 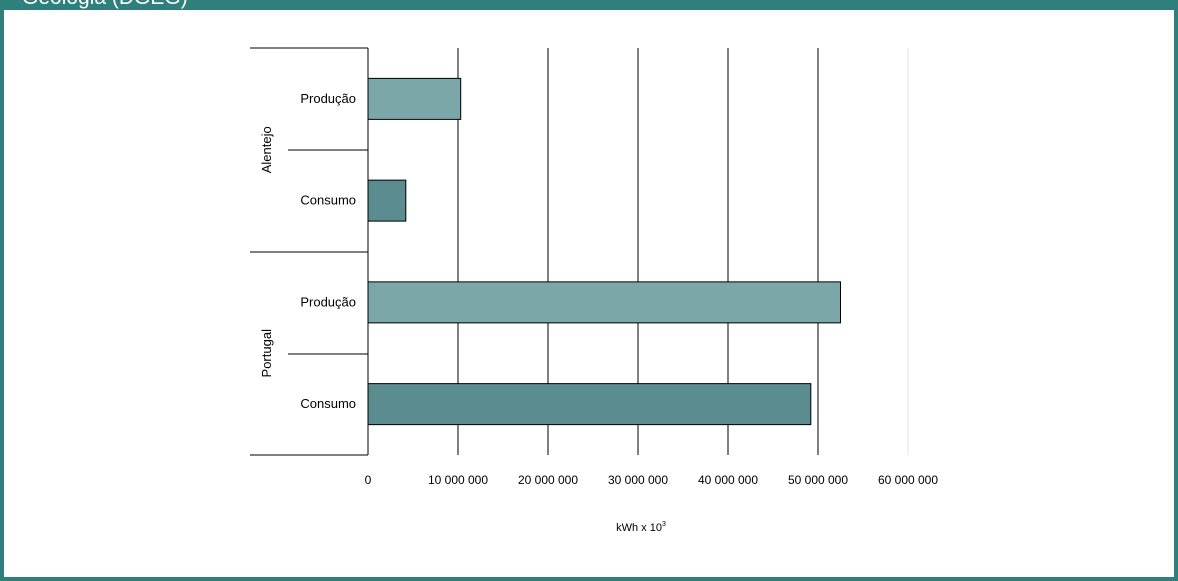 What do you see at coordinates (638, 480) in the screenshot?
I see `x-tick-label: 30 000 000` at bounding box center [638, 480].